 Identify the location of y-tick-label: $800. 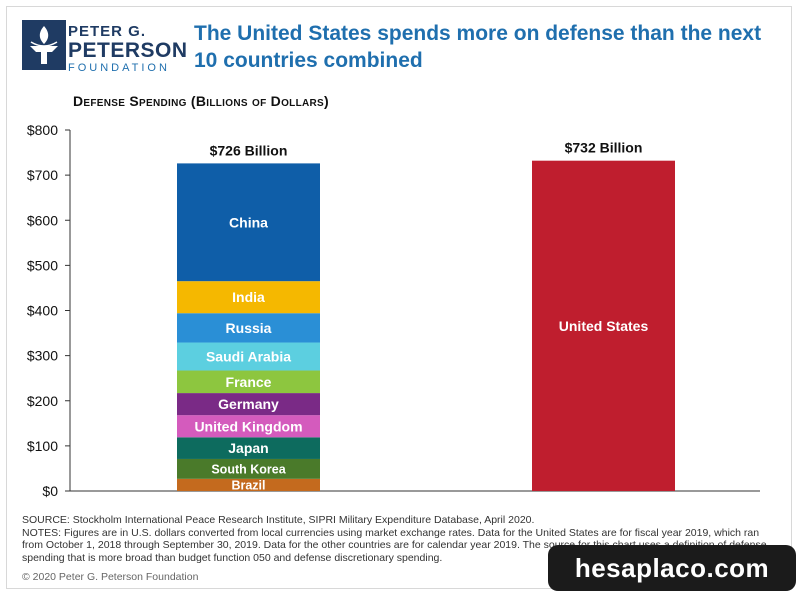
(42, 130).